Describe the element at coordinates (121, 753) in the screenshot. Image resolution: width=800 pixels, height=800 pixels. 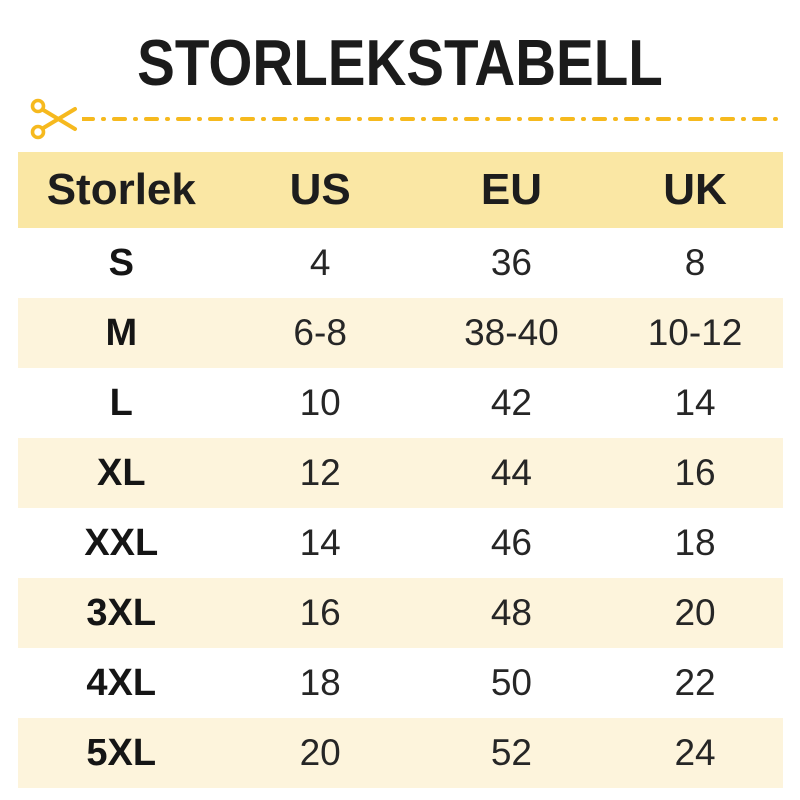
I see `size-label-cell: 5XL` at that location.